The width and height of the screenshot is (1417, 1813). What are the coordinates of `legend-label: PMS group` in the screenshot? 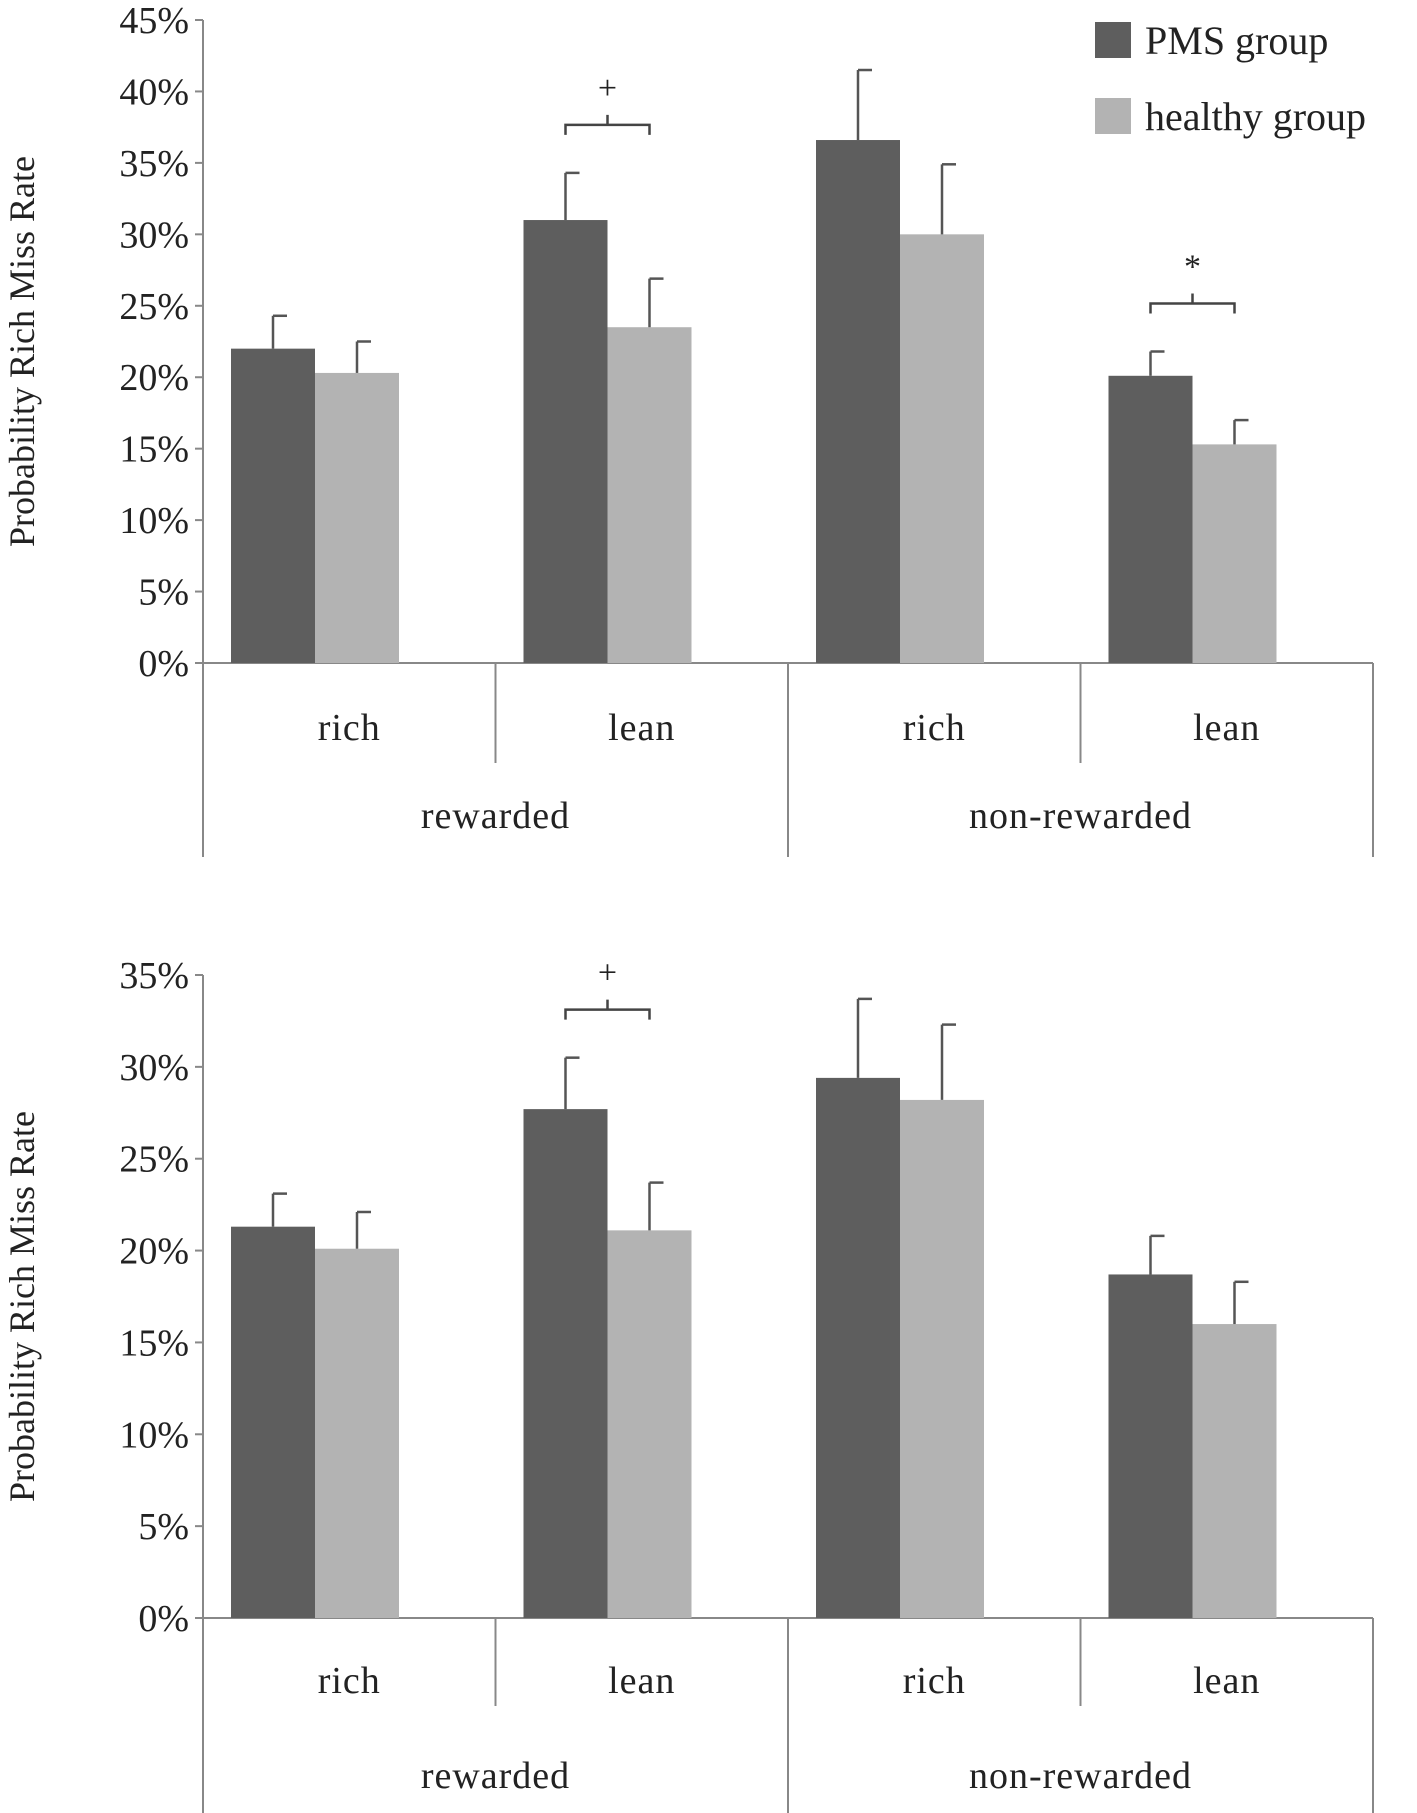 It's located at (1236, 40).